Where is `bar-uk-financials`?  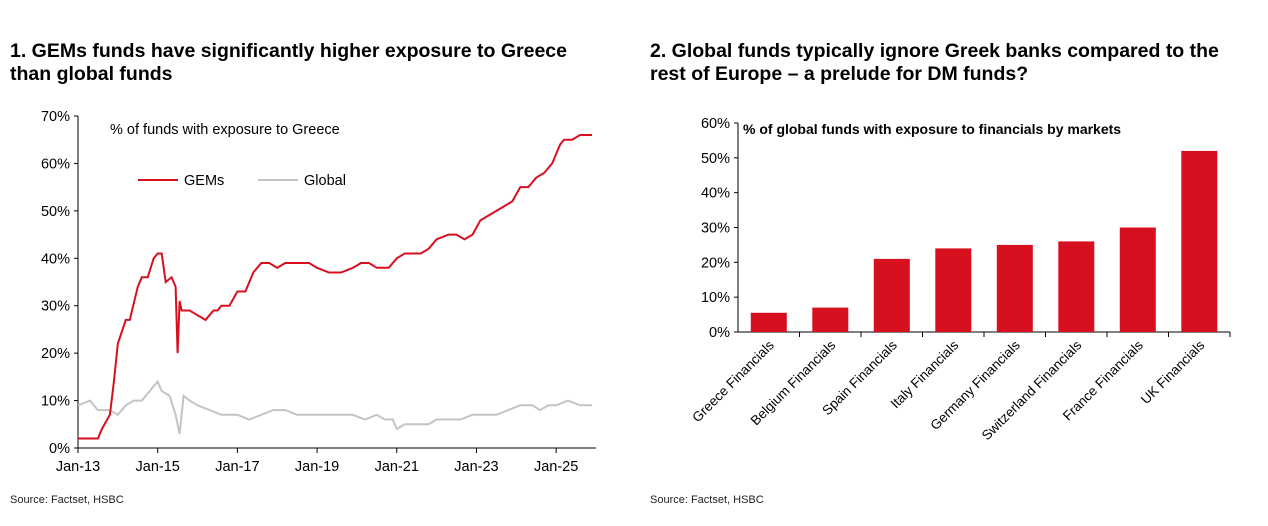 bar-uk-financials is located at coordinates (1199, 241).